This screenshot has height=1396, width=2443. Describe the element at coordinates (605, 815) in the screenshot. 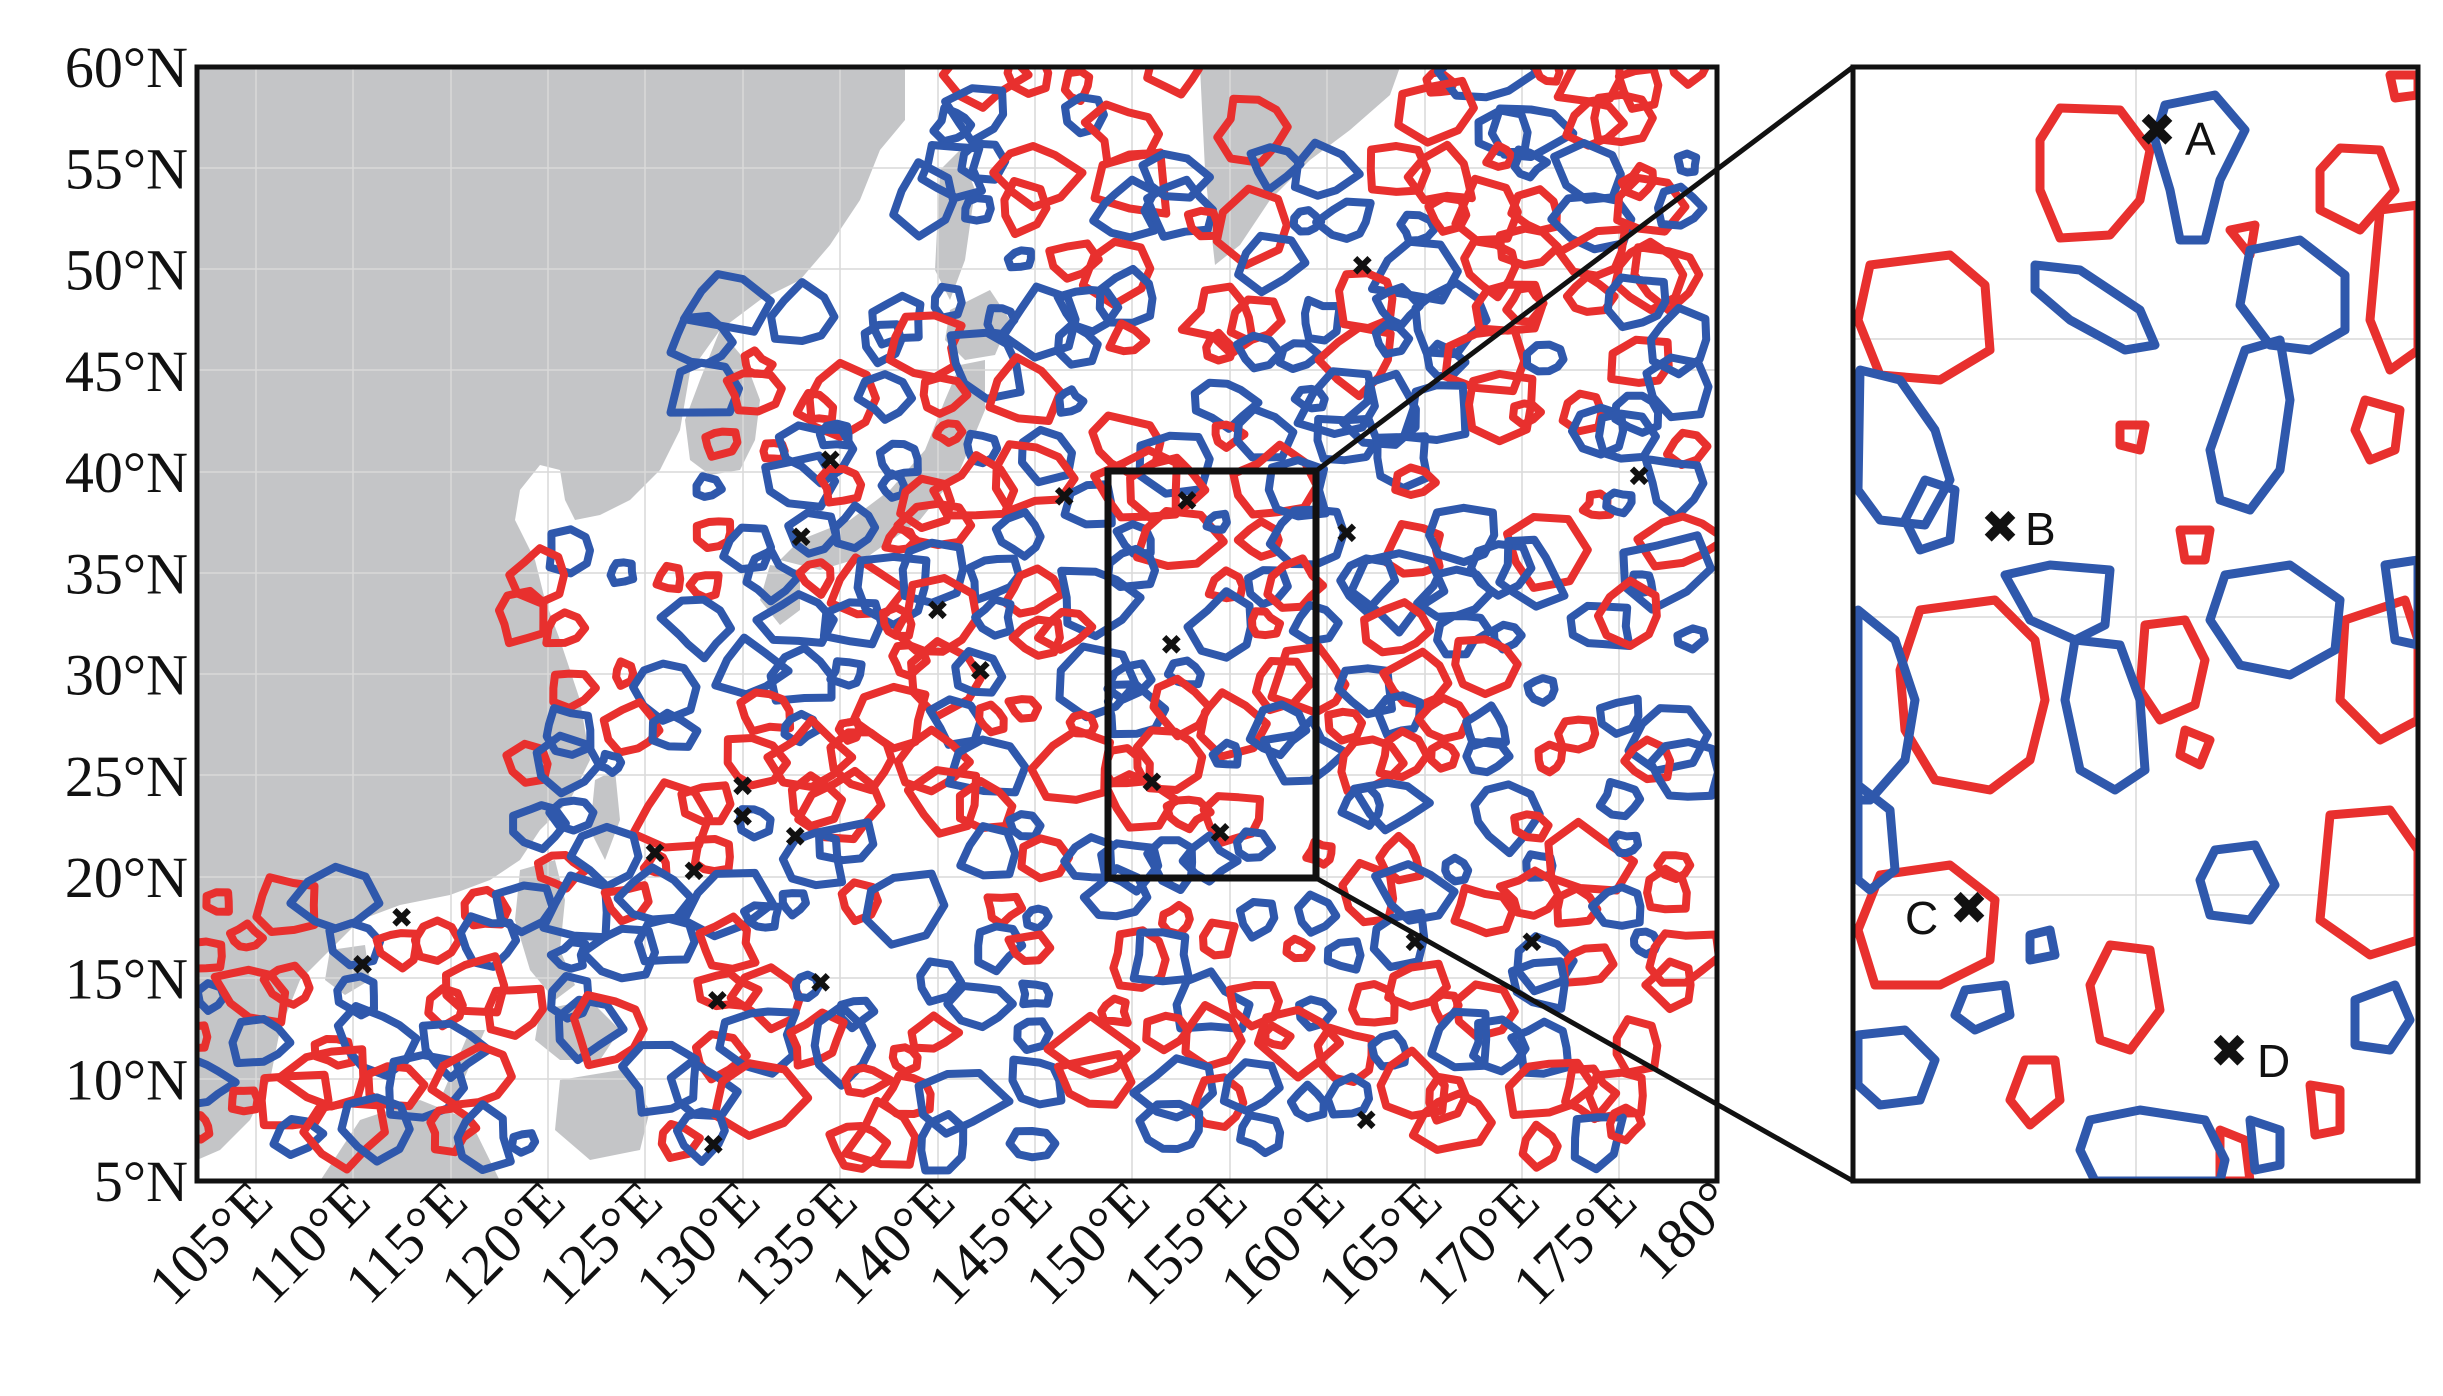

I see `taiwan` at that location.